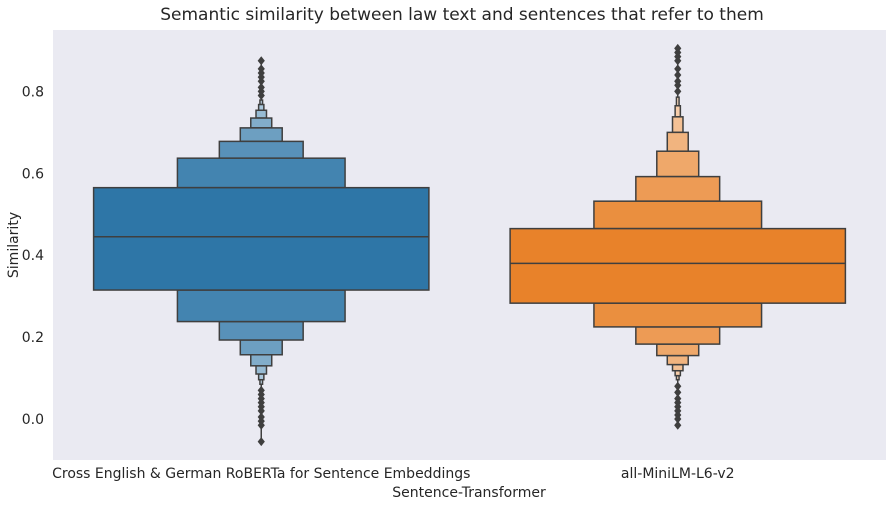  I want to click on y-tick-label: 0.4, so click(33, 256).